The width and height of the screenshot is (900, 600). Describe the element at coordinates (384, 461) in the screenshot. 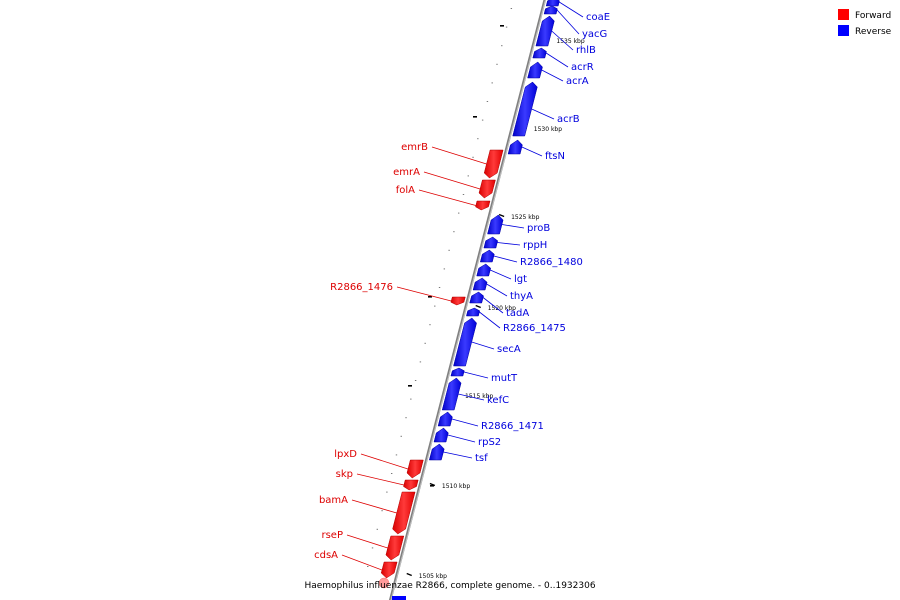

I see `gene-leader-lpxD` at that location.